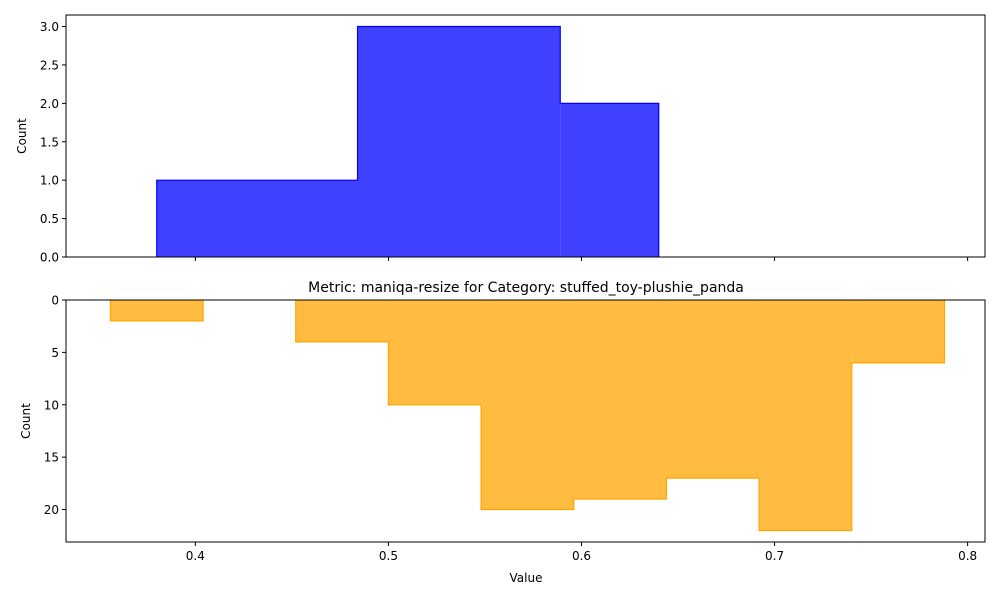 The image size is (1000, 600). I want to click on top-y-tick-label: 1.0, so click(49, 181).